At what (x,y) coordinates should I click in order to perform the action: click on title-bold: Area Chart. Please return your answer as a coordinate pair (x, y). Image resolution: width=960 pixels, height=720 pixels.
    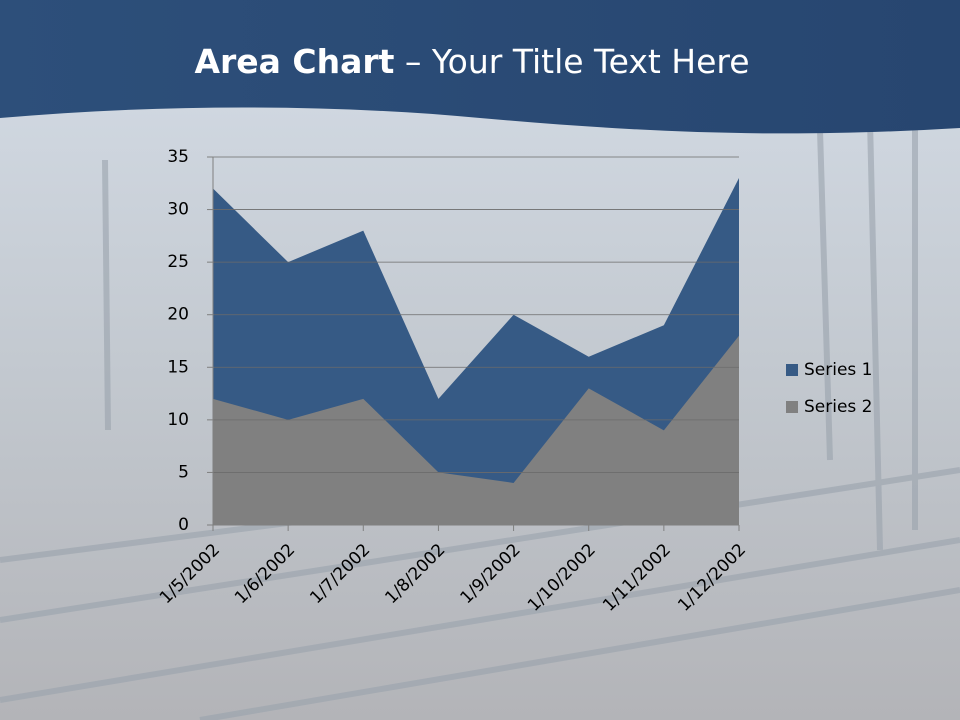
    Looking at the image, I should click on (294, 61).